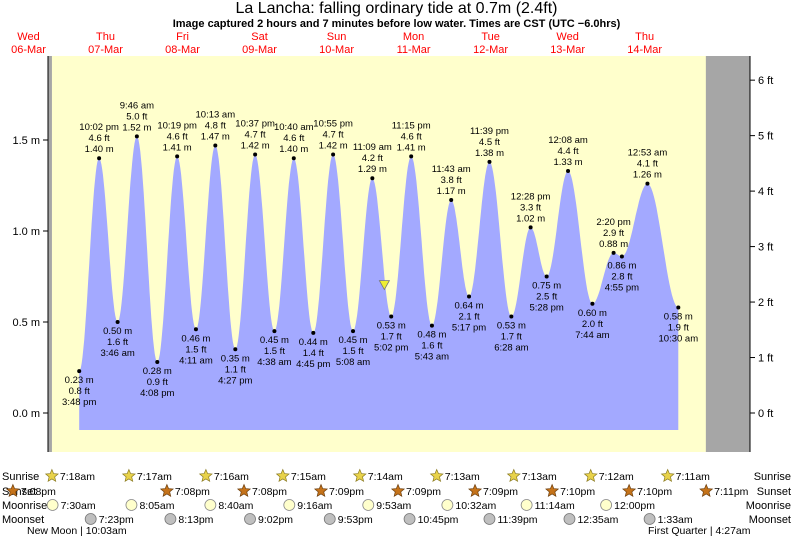 This screenshot has height=539, width=793. What do you see at coordinates (555, 506) in the screenshot?
I see `moonrise-time: 11:14am` at bounding box center [555, 506].